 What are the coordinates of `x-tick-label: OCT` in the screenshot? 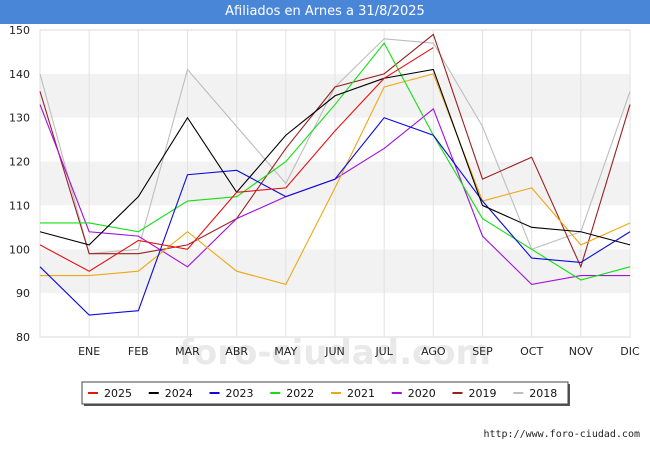 It's located at (531, 351).